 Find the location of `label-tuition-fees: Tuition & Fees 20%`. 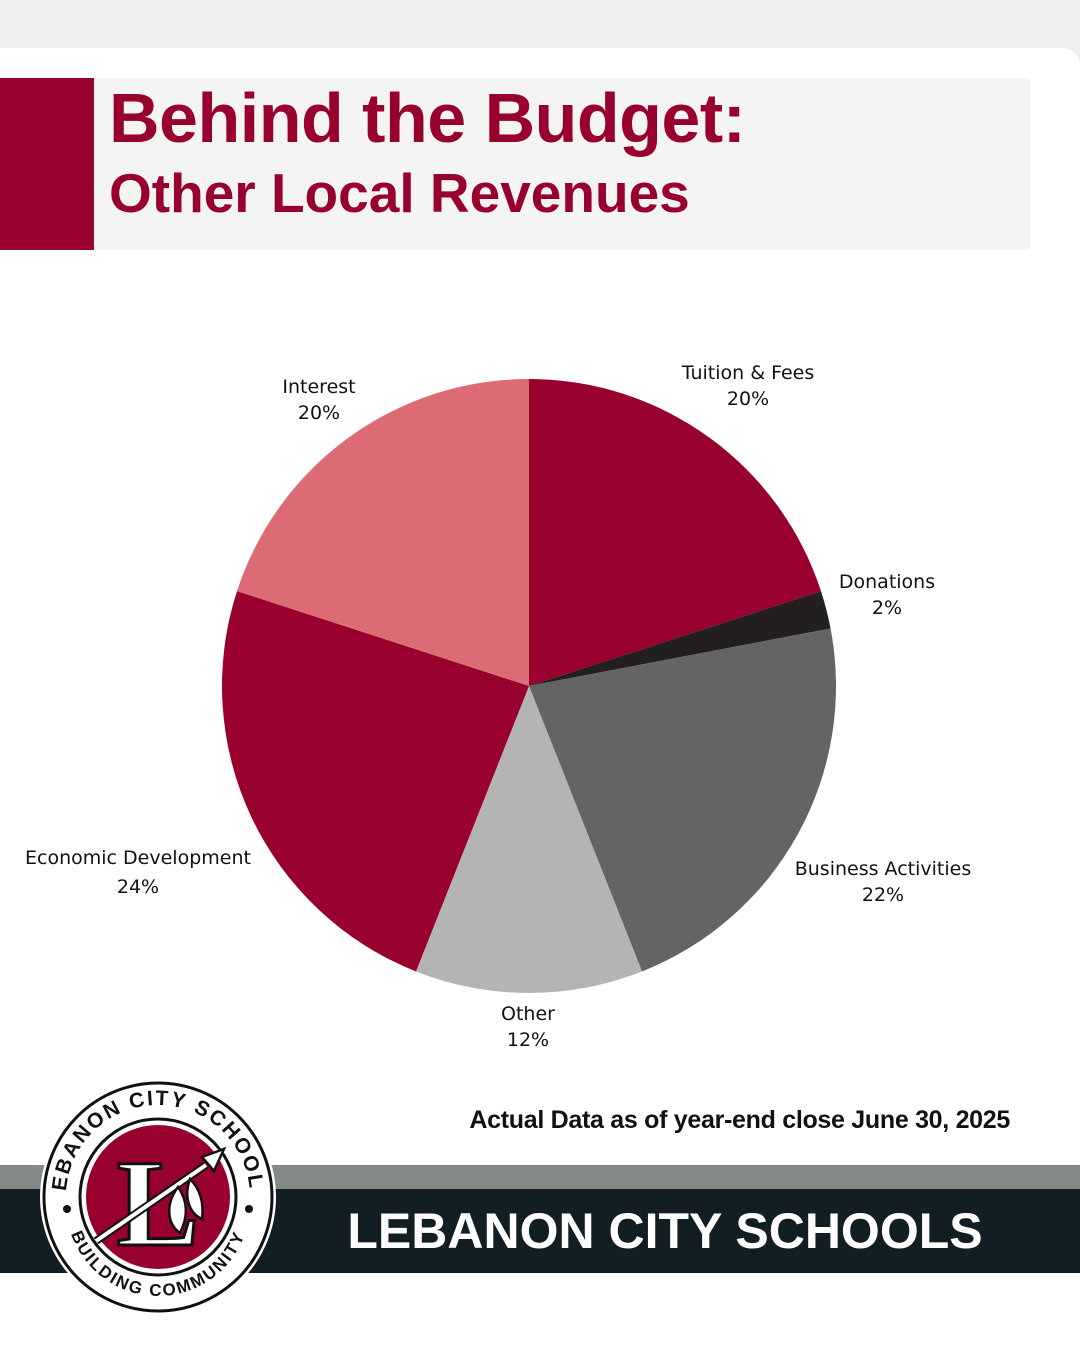

label-tuition-fees: Tuition & Fees 20% is located at coordinates (748, 386).